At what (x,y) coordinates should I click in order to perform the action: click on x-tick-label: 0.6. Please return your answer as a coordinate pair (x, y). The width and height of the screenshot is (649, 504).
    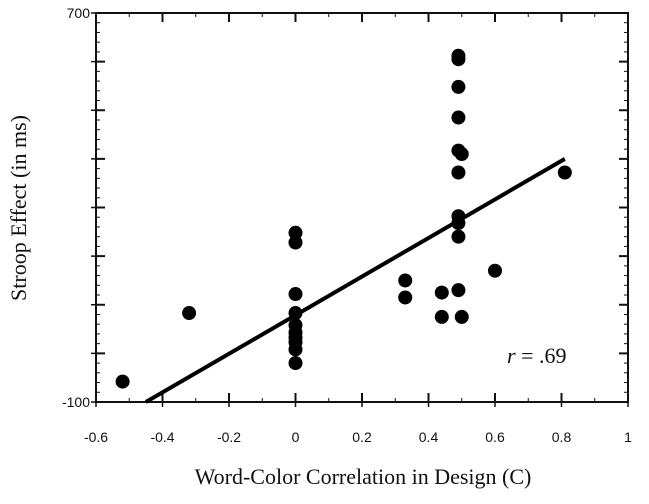
    Looking at the image, I should click on (495, 437).